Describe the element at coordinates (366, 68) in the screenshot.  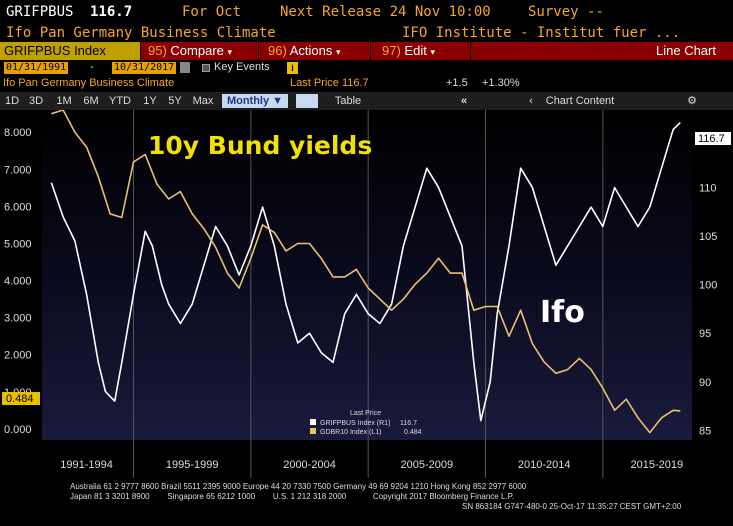
I see `date-range-row: 01/31/1991 - 10/31/2017 Key Events i` at that location.